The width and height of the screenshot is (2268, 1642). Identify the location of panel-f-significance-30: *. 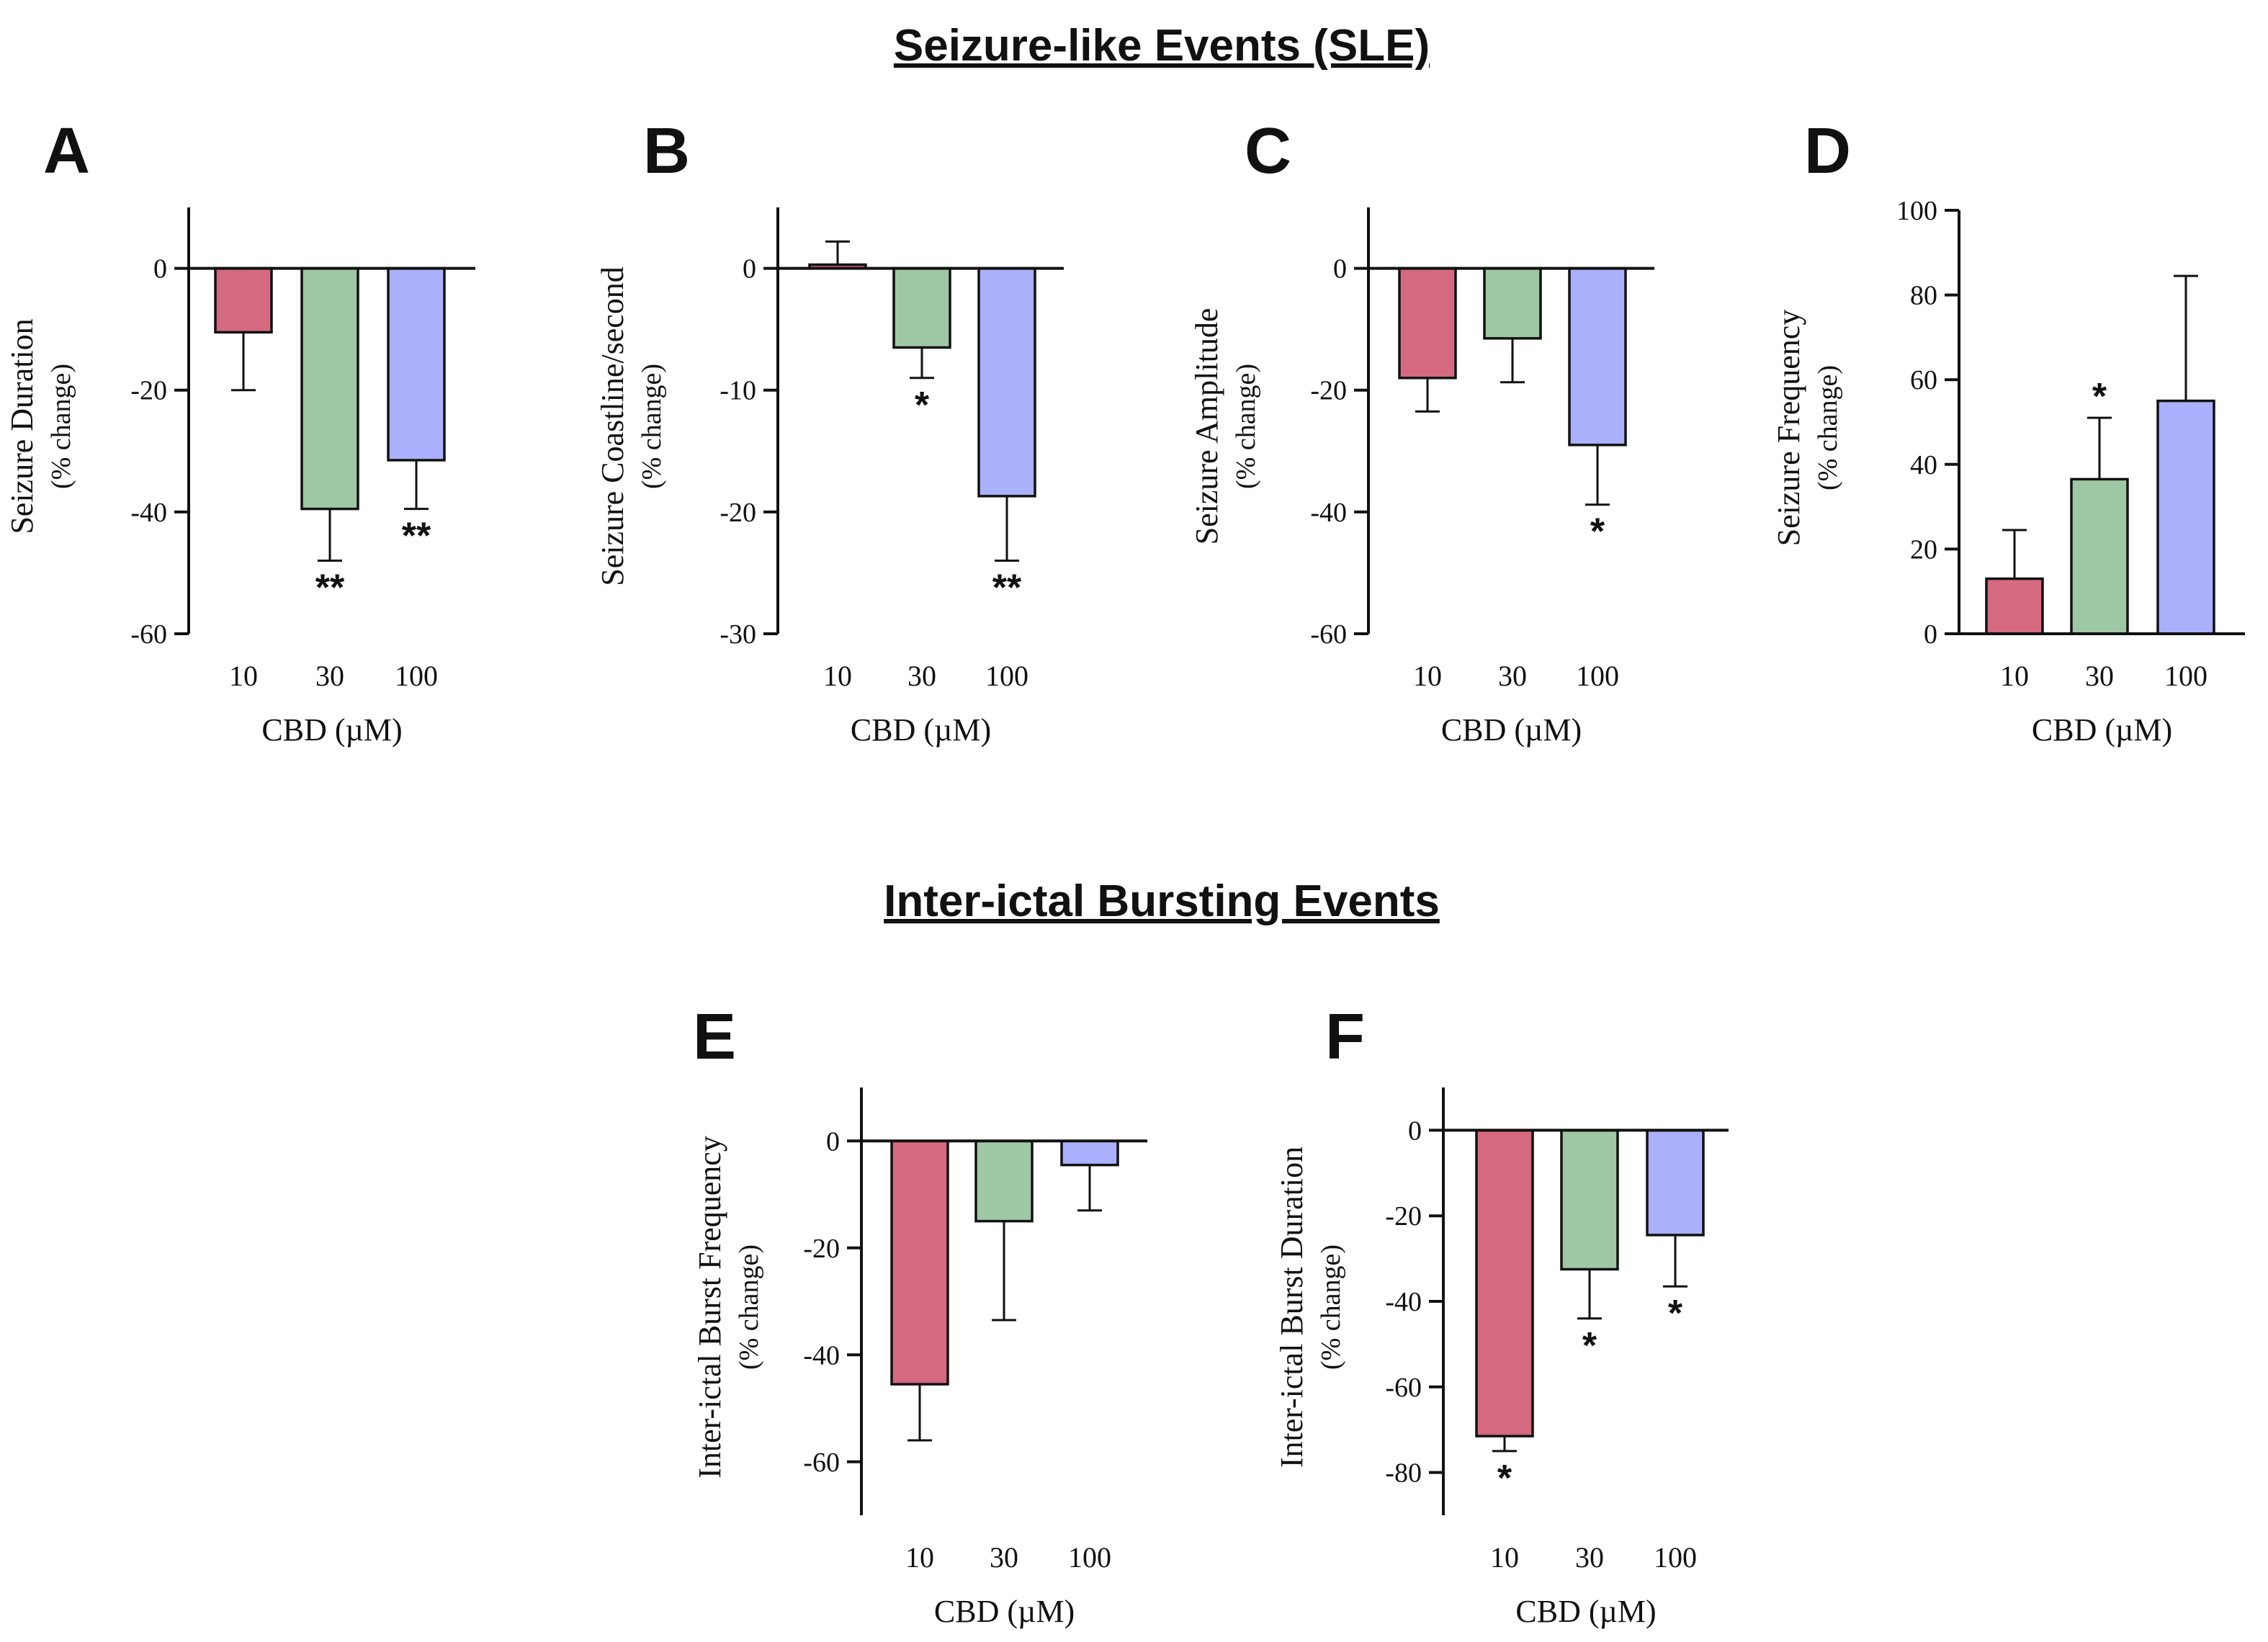
(1589, 1346).